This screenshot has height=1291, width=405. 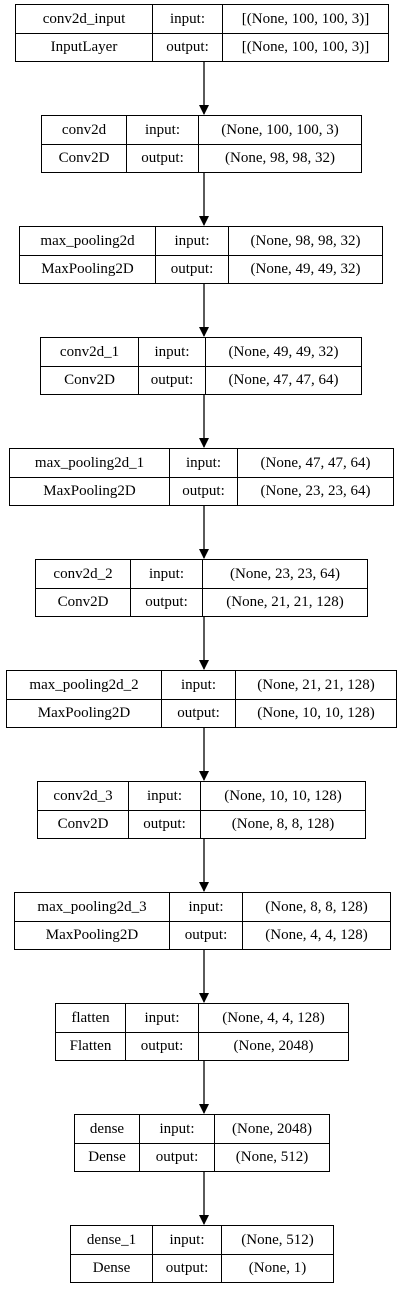 I want to click on output-shape: (None, 98, 98, 32), so click(x=280, y=157).